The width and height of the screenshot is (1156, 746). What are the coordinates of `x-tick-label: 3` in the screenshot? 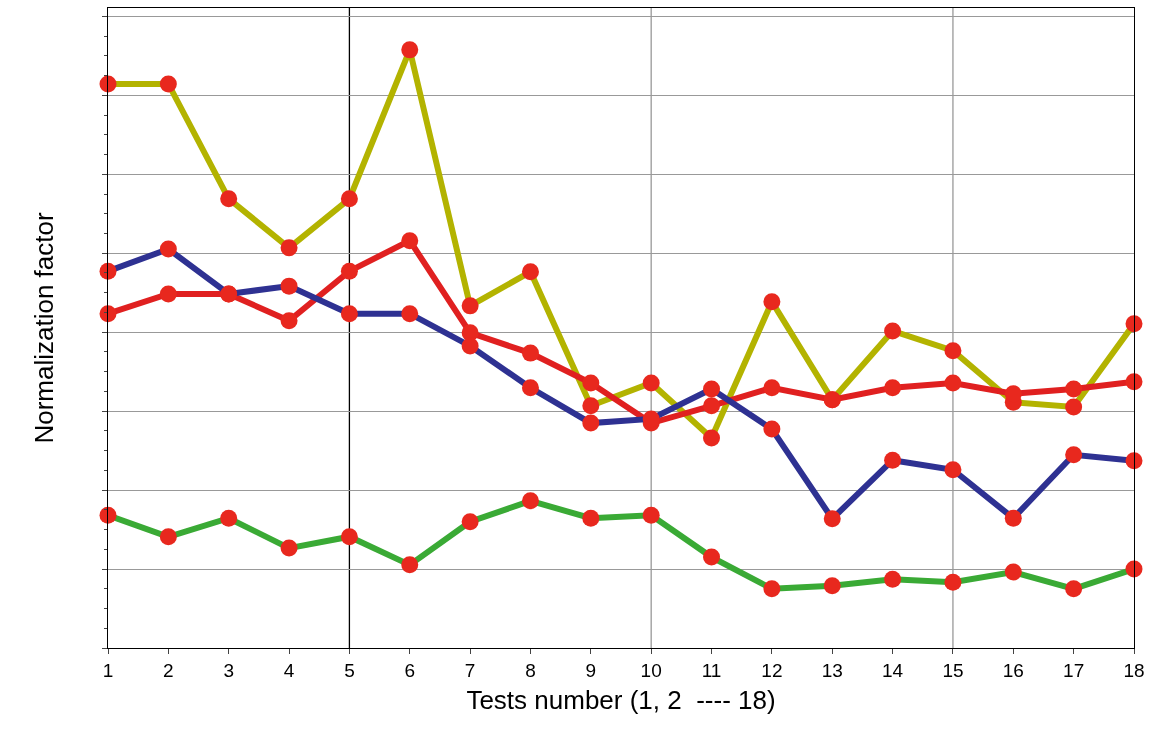 It's located at (228, 670).